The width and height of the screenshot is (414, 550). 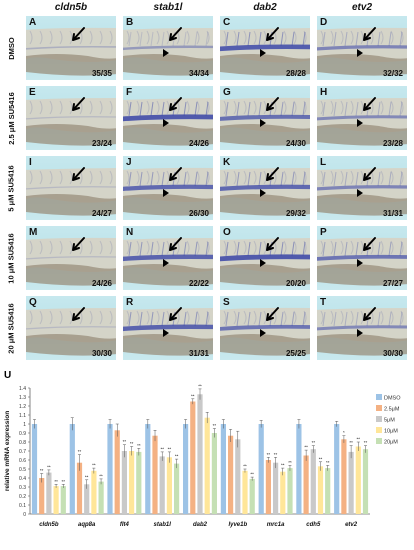 I want to click on panel-count: 24/27, so click(x=101, y=213).